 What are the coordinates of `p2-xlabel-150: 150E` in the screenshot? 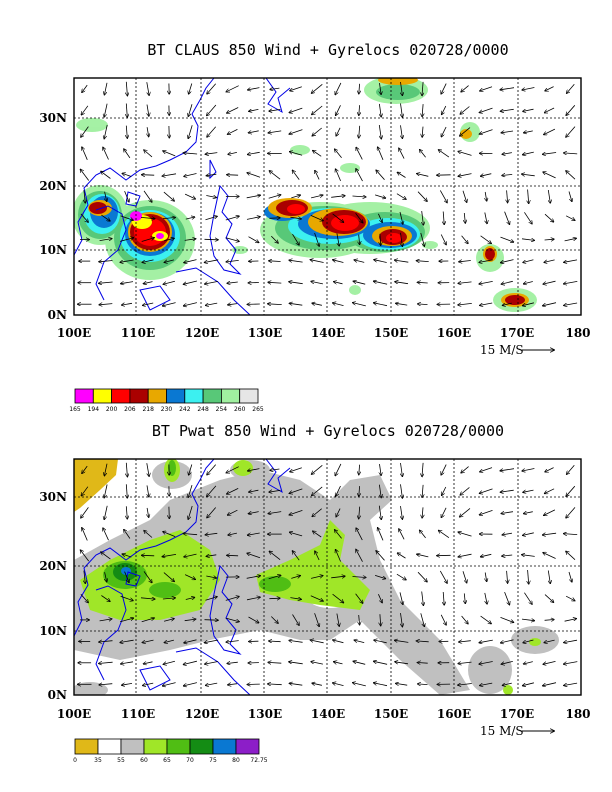 It's located at (391, 714).